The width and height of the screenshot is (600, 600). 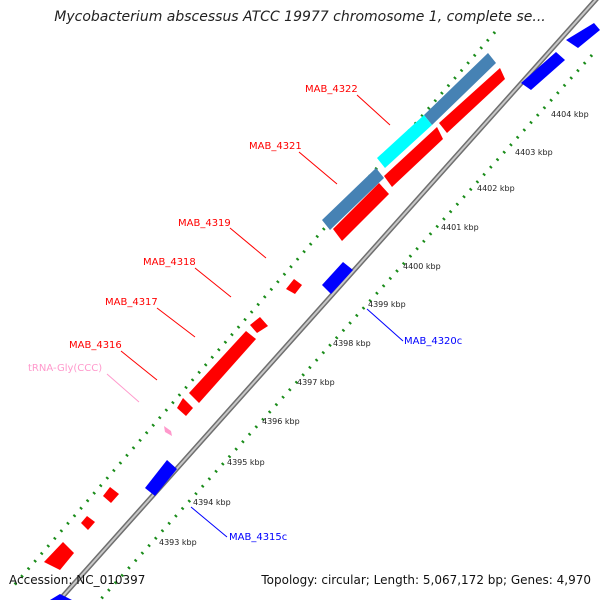 What do you see at coordinates (570, 114) in the screenshot?
I see `tick-label: 4404 kbp` at bounding box center [570, 114].